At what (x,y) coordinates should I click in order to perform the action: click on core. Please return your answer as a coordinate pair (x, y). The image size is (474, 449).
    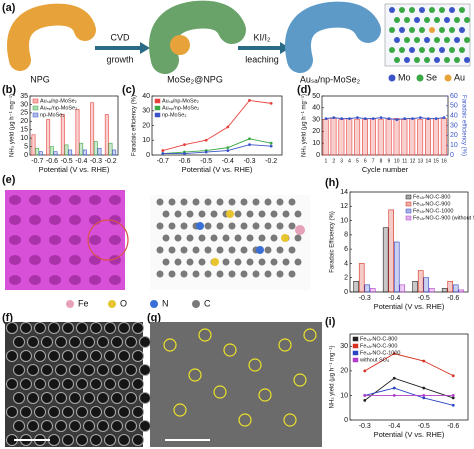
    Looking at the image, I should click on (180, 45).